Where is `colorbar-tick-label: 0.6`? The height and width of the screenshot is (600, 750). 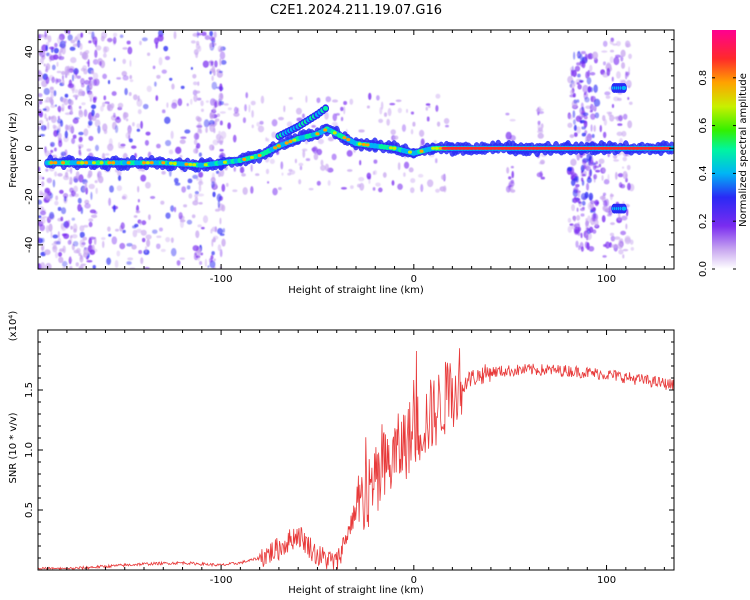 colorbar-tick-label: 0.6 is located at coordinates (703, 126).